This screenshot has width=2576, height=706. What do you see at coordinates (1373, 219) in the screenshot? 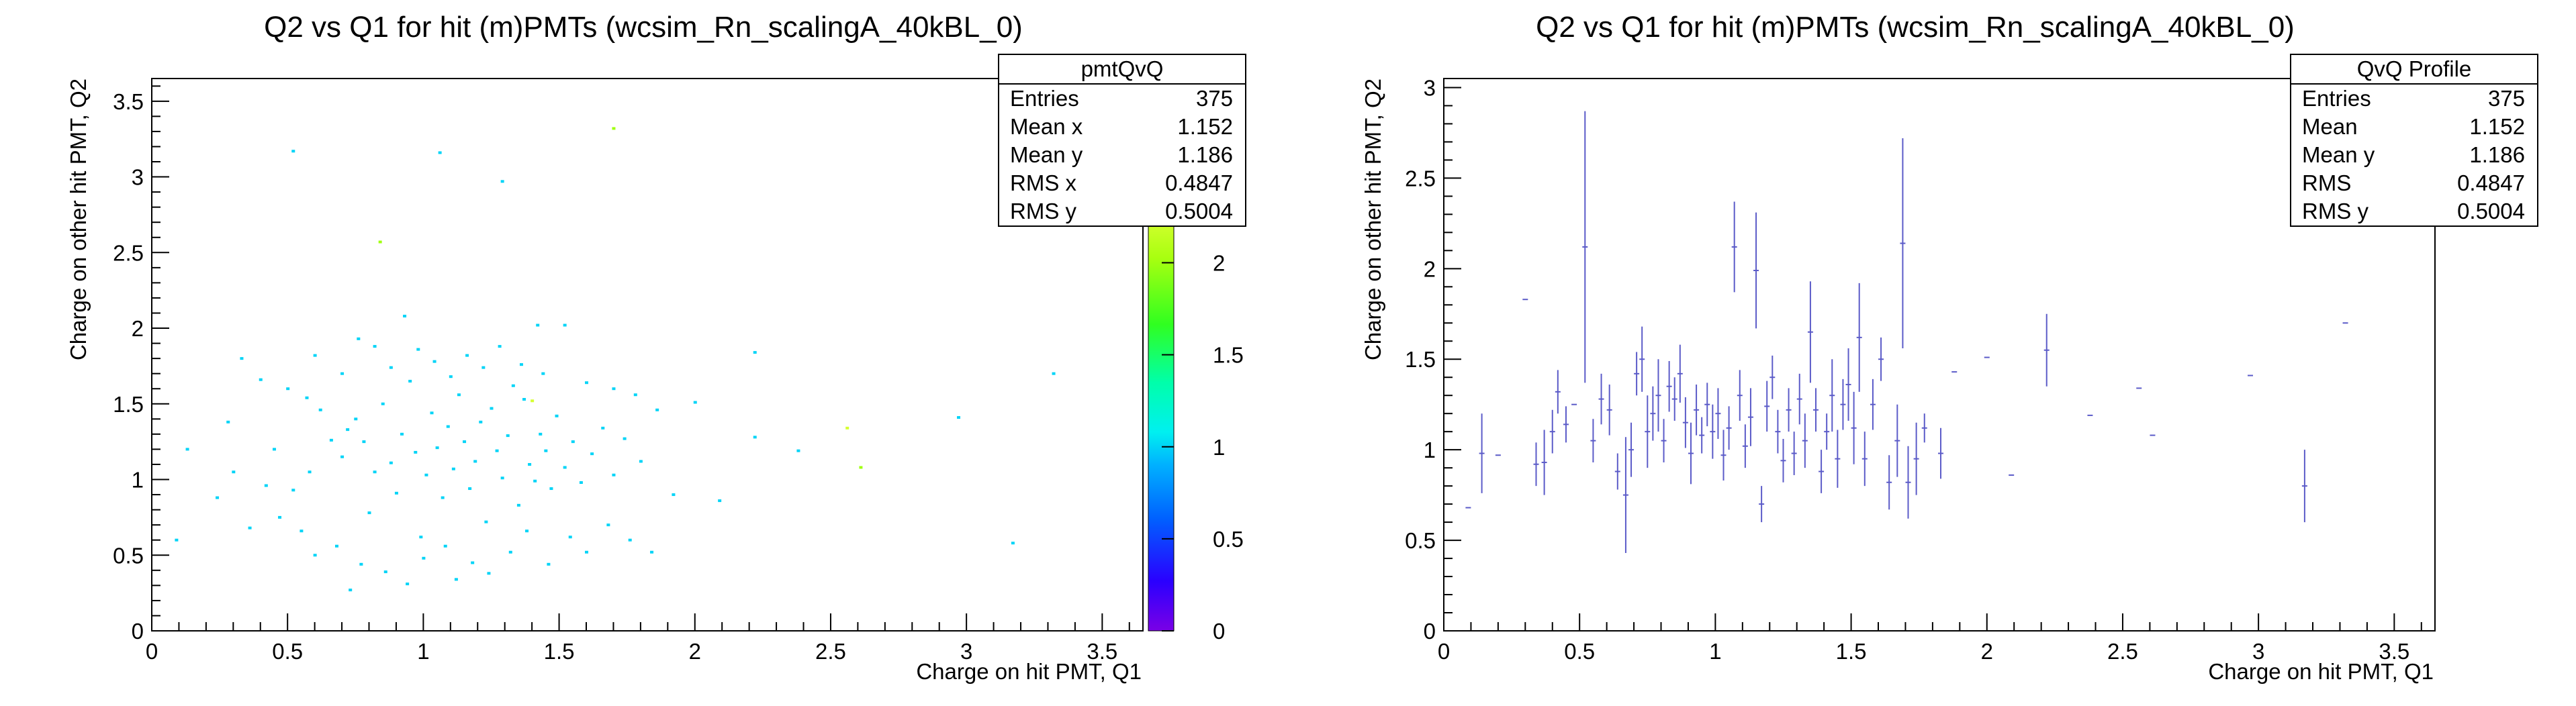
I see `right-y-axis-label: Charge on other hit PMT, Q2` at bounding box center [1373, 219].